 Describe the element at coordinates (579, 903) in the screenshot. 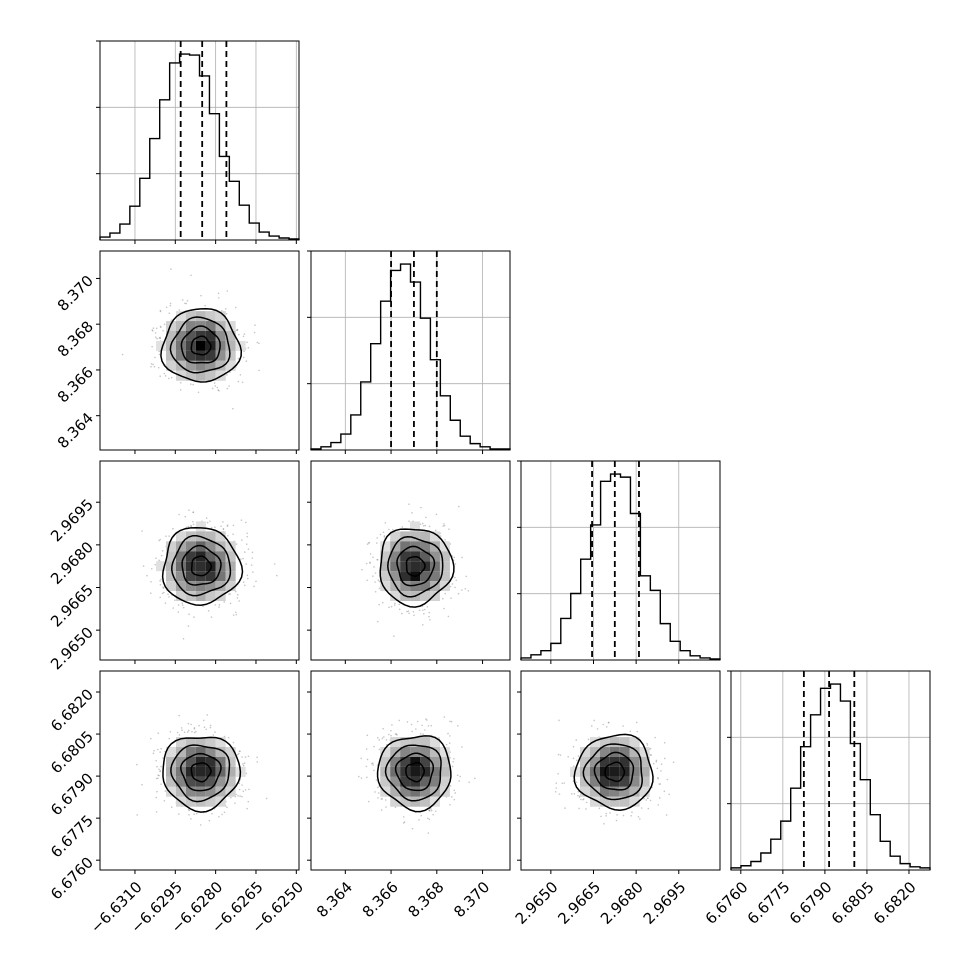

I see `x-tick-label: 2.9665` at that location.